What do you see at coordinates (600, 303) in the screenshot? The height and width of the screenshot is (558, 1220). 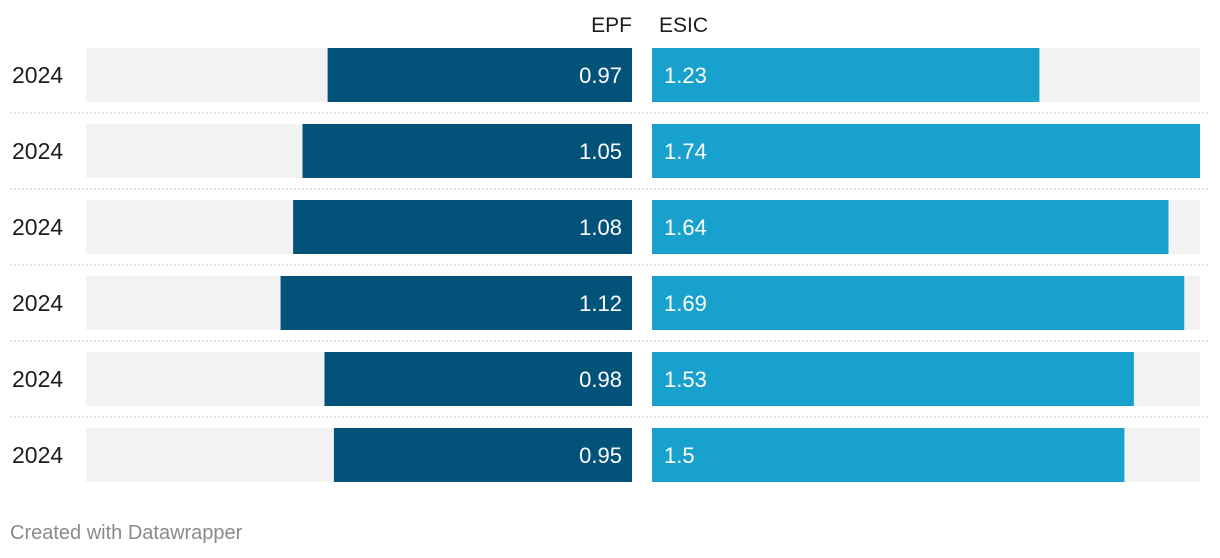 I see `epf-value-label: 1.12` at bounding box center [600, 303].